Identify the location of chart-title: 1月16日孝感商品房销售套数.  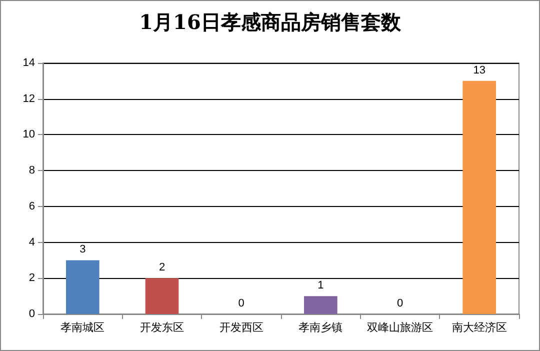
(270, 22).